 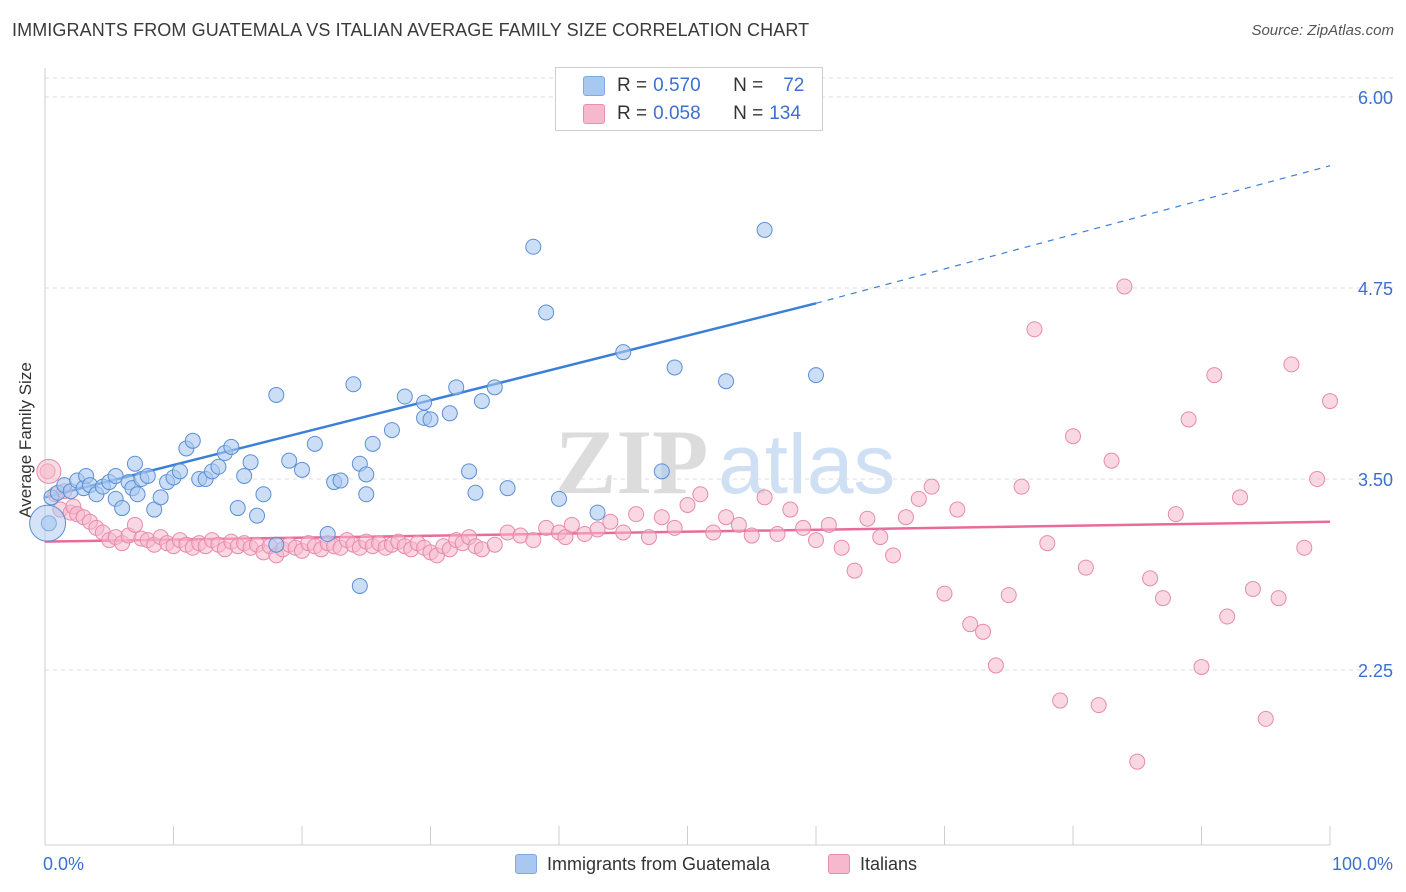 I want to click on bottom-legend-italians: Italians, so click(x=872, y=864).